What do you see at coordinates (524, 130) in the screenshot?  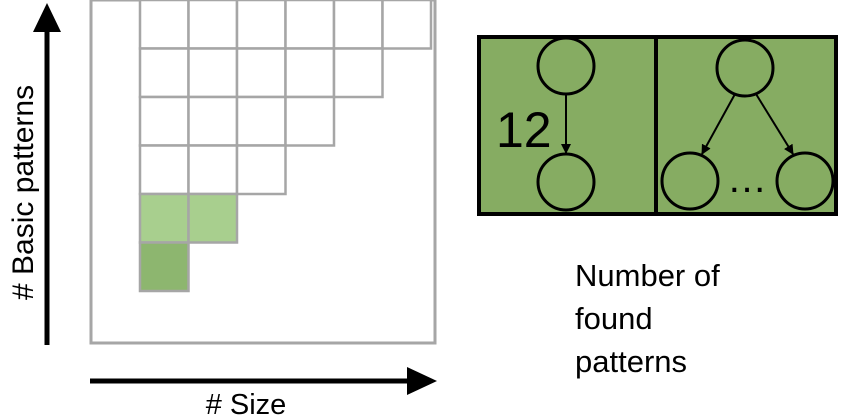 I see `pattern-count-value: 12` at bounding box center [524, 130].